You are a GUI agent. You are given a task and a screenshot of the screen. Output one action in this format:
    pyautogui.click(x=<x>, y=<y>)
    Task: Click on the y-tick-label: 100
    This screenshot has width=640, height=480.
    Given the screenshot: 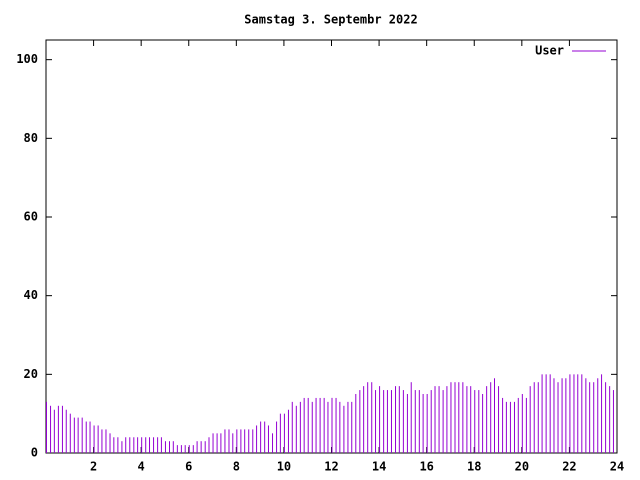 What is the action you would take?
    pyautogui.click(x=27, y=59)
    